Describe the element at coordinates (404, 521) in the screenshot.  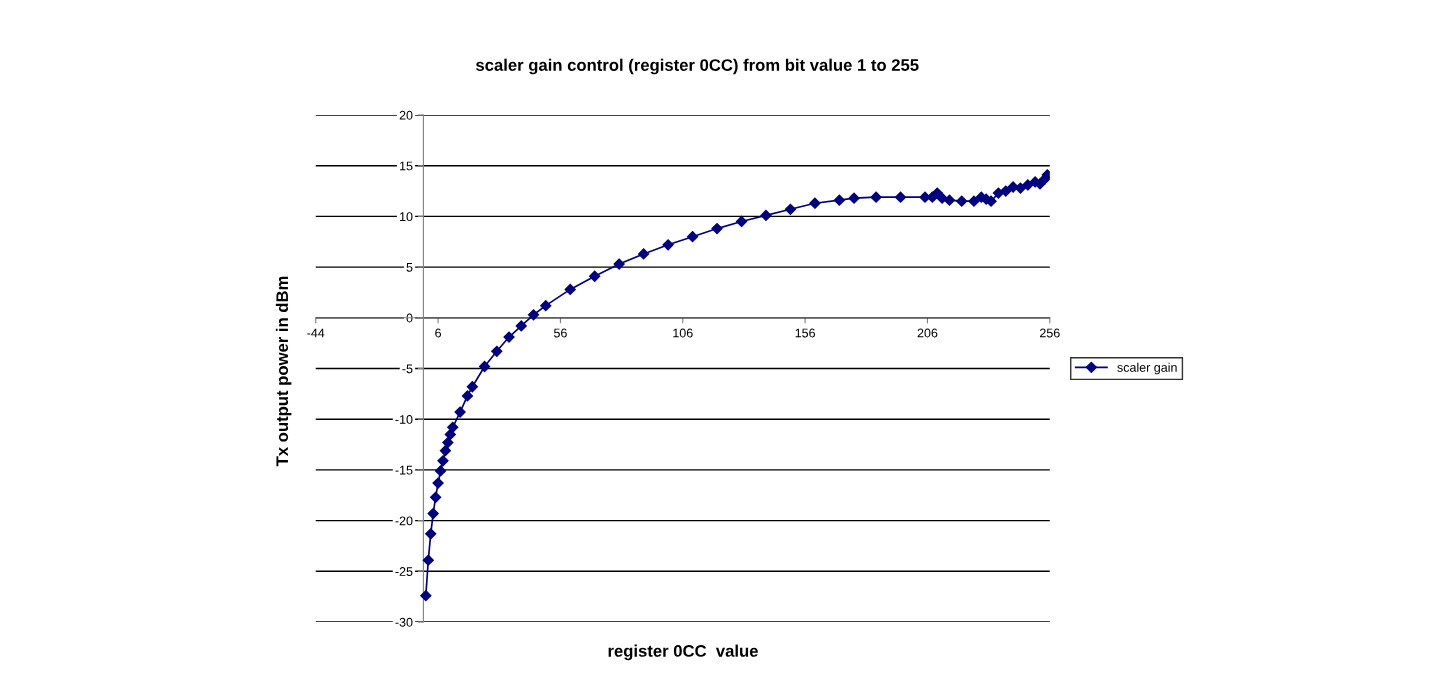
I see `y-tick-label: -20` at that location.